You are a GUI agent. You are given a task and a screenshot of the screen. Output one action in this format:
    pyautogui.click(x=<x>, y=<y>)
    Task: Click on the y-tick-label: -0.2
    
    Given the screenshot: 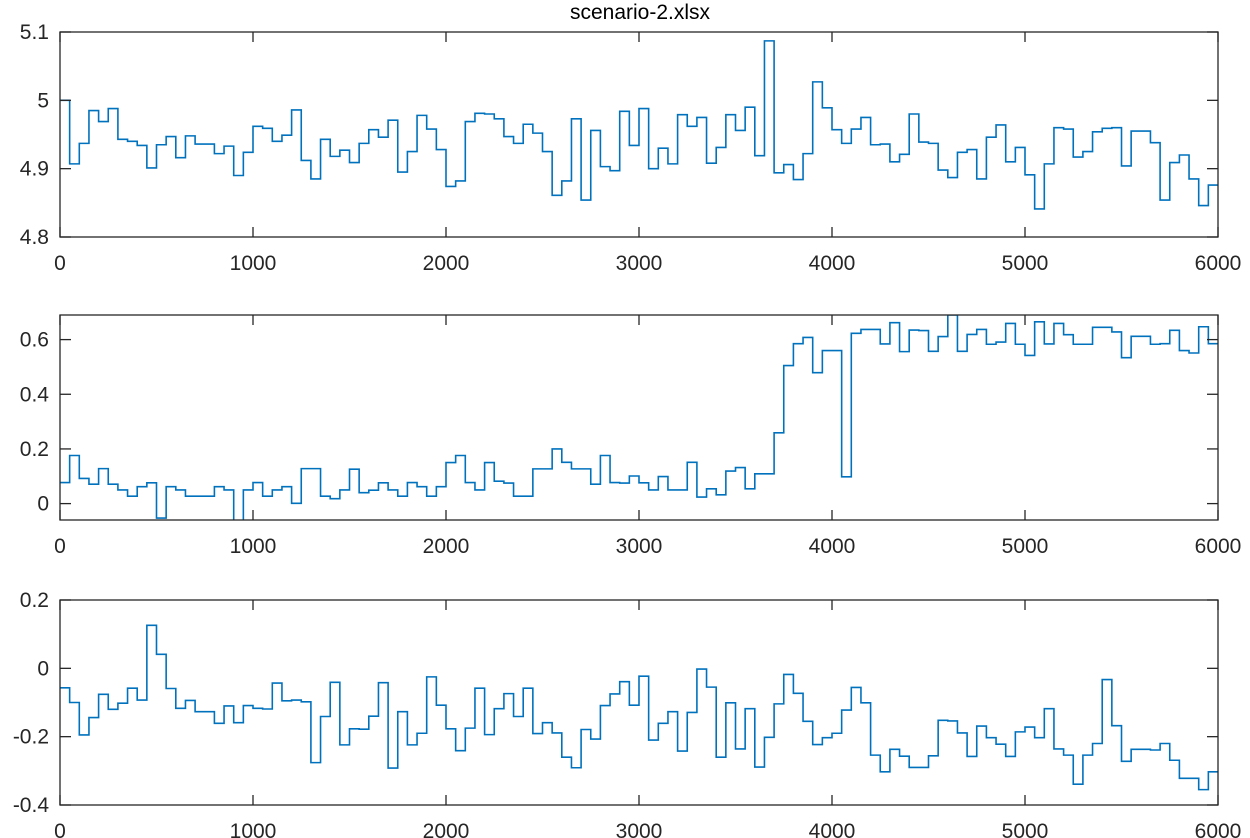 What is the action you would take?
    pyautogui.click(x=31, y=737)
    